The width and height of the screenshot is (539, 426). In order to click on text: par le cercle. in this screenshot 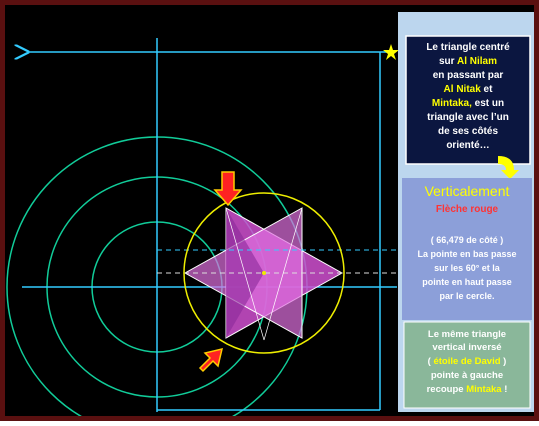, I will do `click(466, 296)`.